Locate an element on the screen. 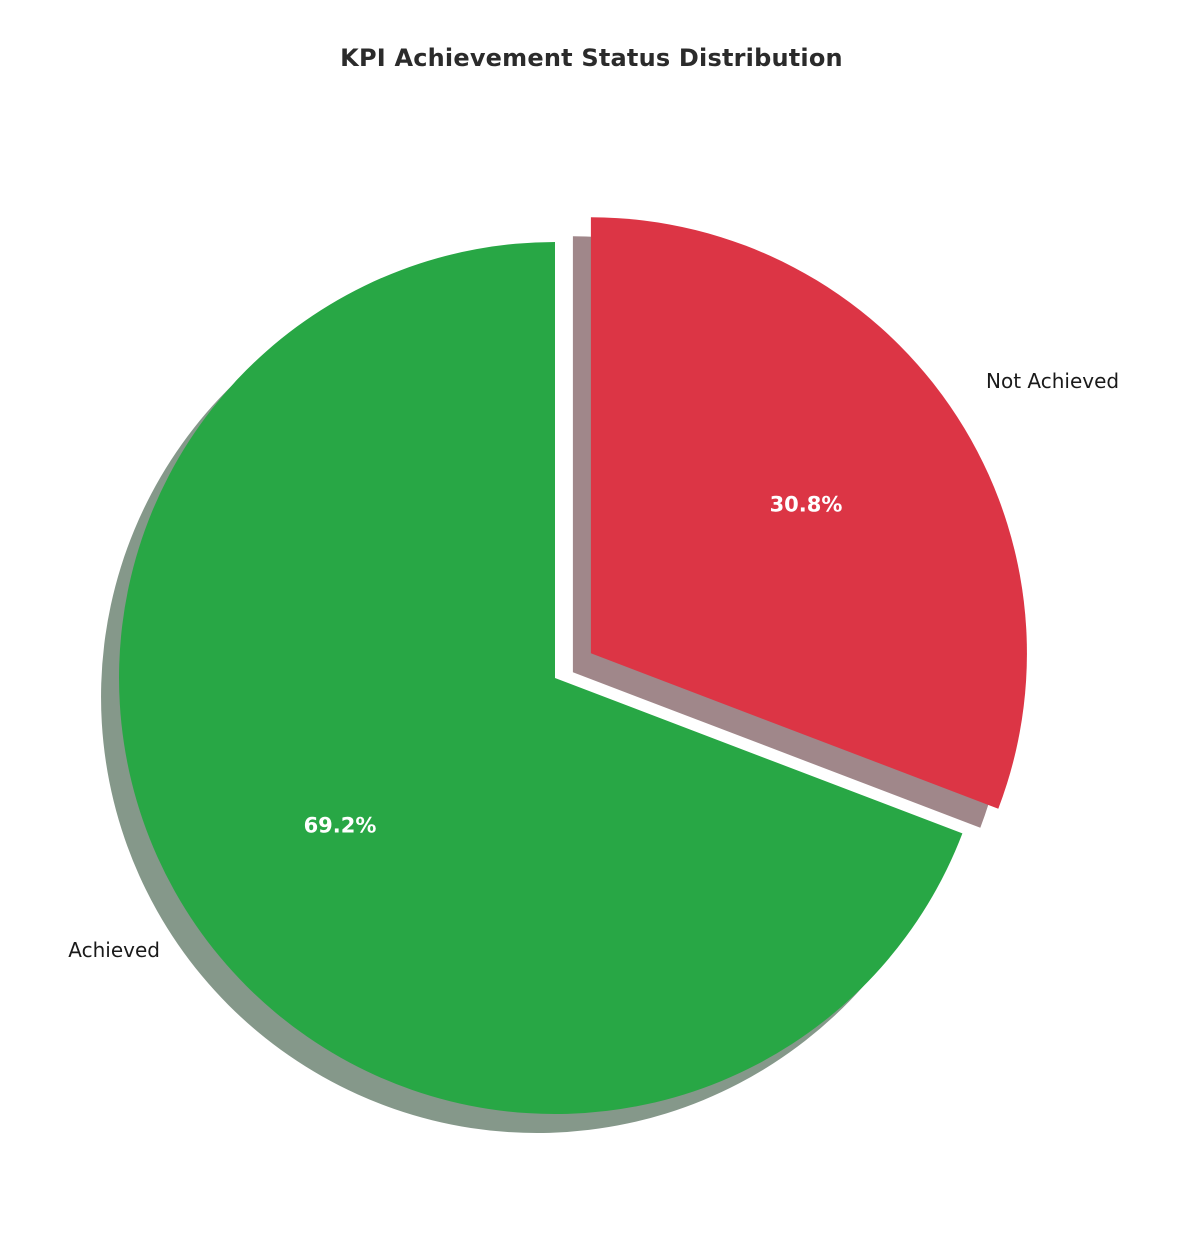 This screenshot has height=1247, width=1183. pct-label-not-achieved: 30.8% is located at coordinates (806, 504).